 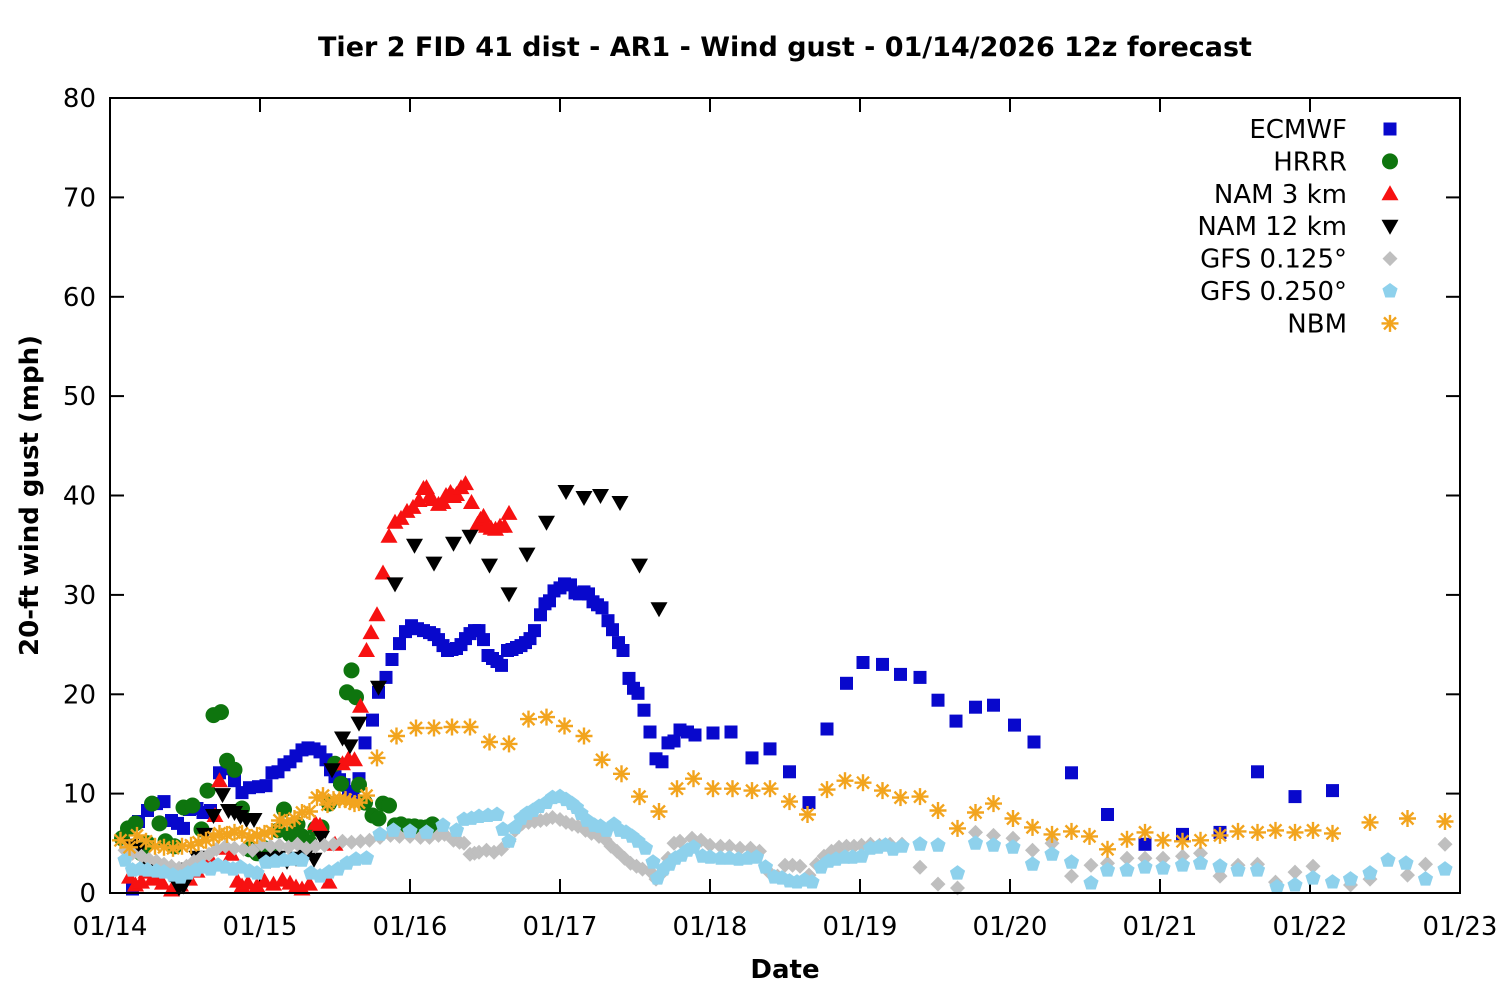 I want to click on x-tick-label: 01/19, so click(x=860, y=927).